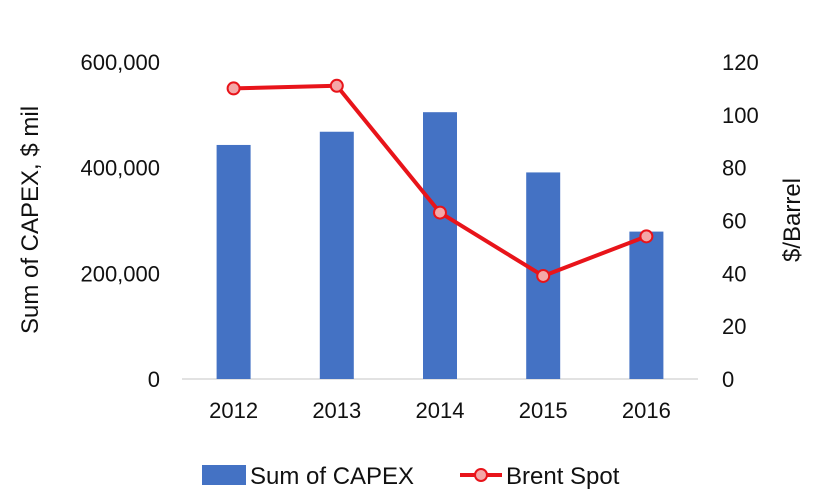  Describe the element at coordinates (224, 475) in the screenshot. I see `legend-swatch-capex` at that location.